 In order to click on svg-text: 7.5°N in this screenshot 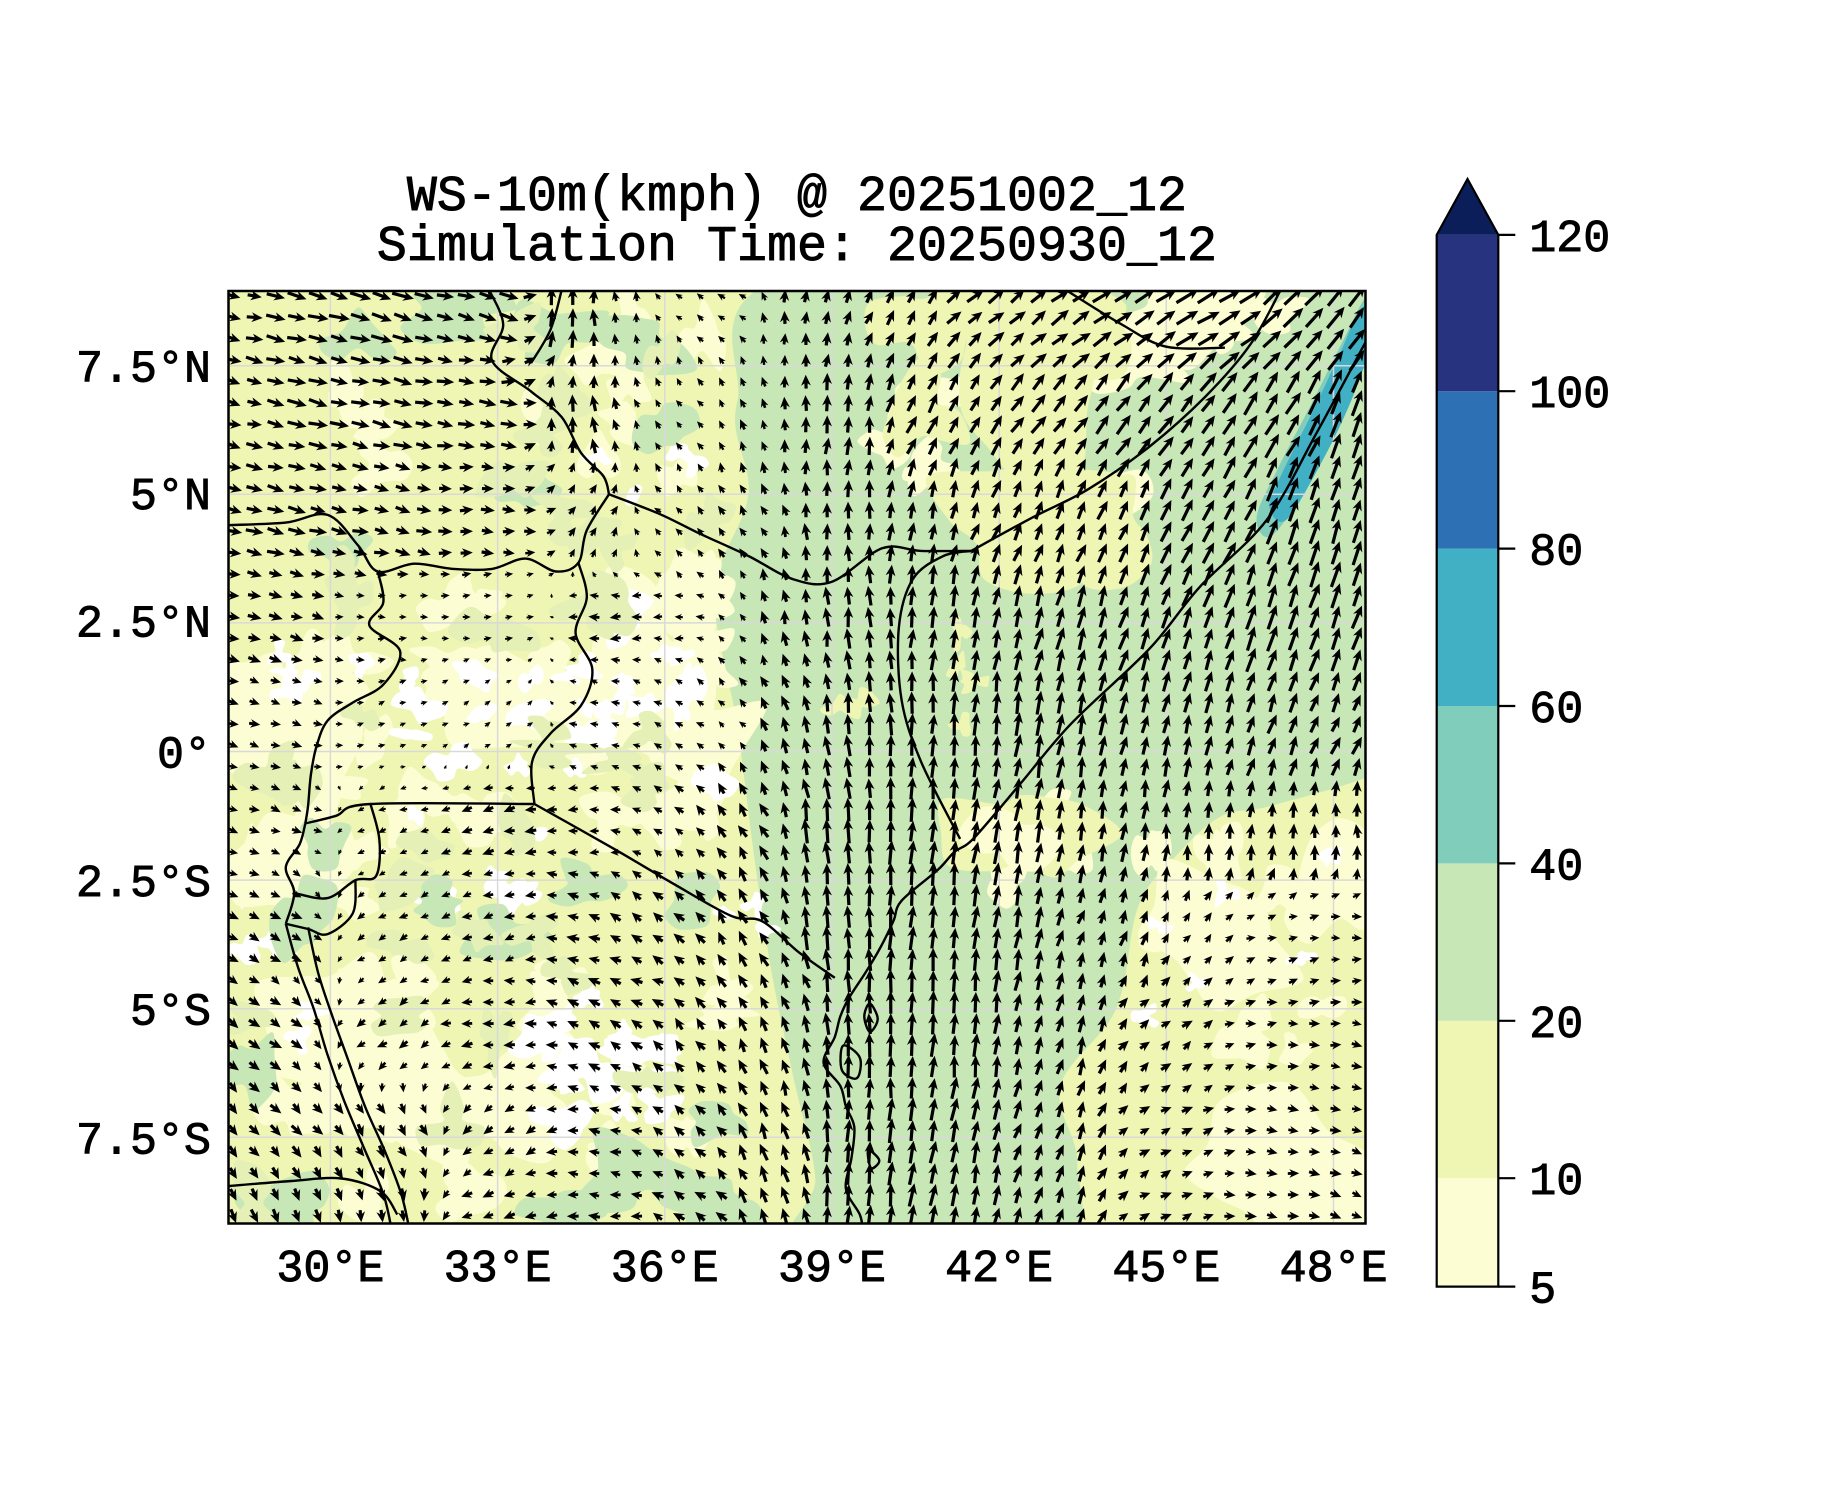, I will do `click(143, 370)`.